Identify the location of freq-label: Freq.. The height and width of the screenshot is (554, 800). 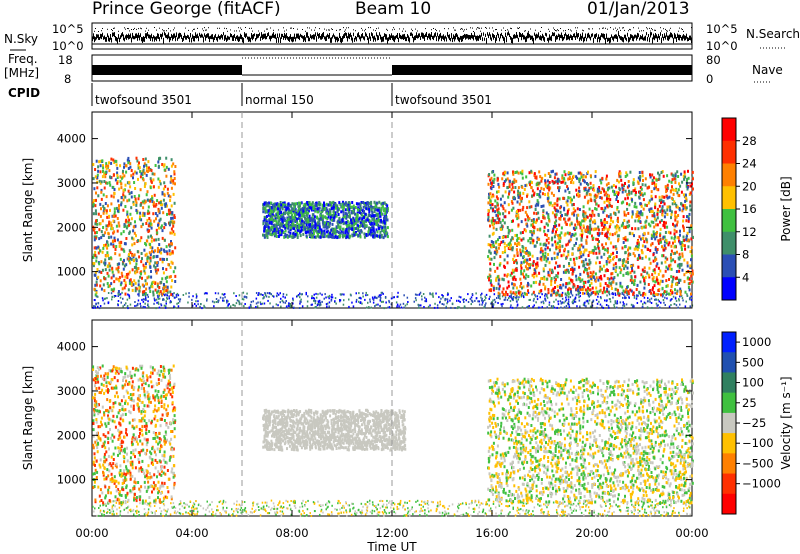
(23, 59).